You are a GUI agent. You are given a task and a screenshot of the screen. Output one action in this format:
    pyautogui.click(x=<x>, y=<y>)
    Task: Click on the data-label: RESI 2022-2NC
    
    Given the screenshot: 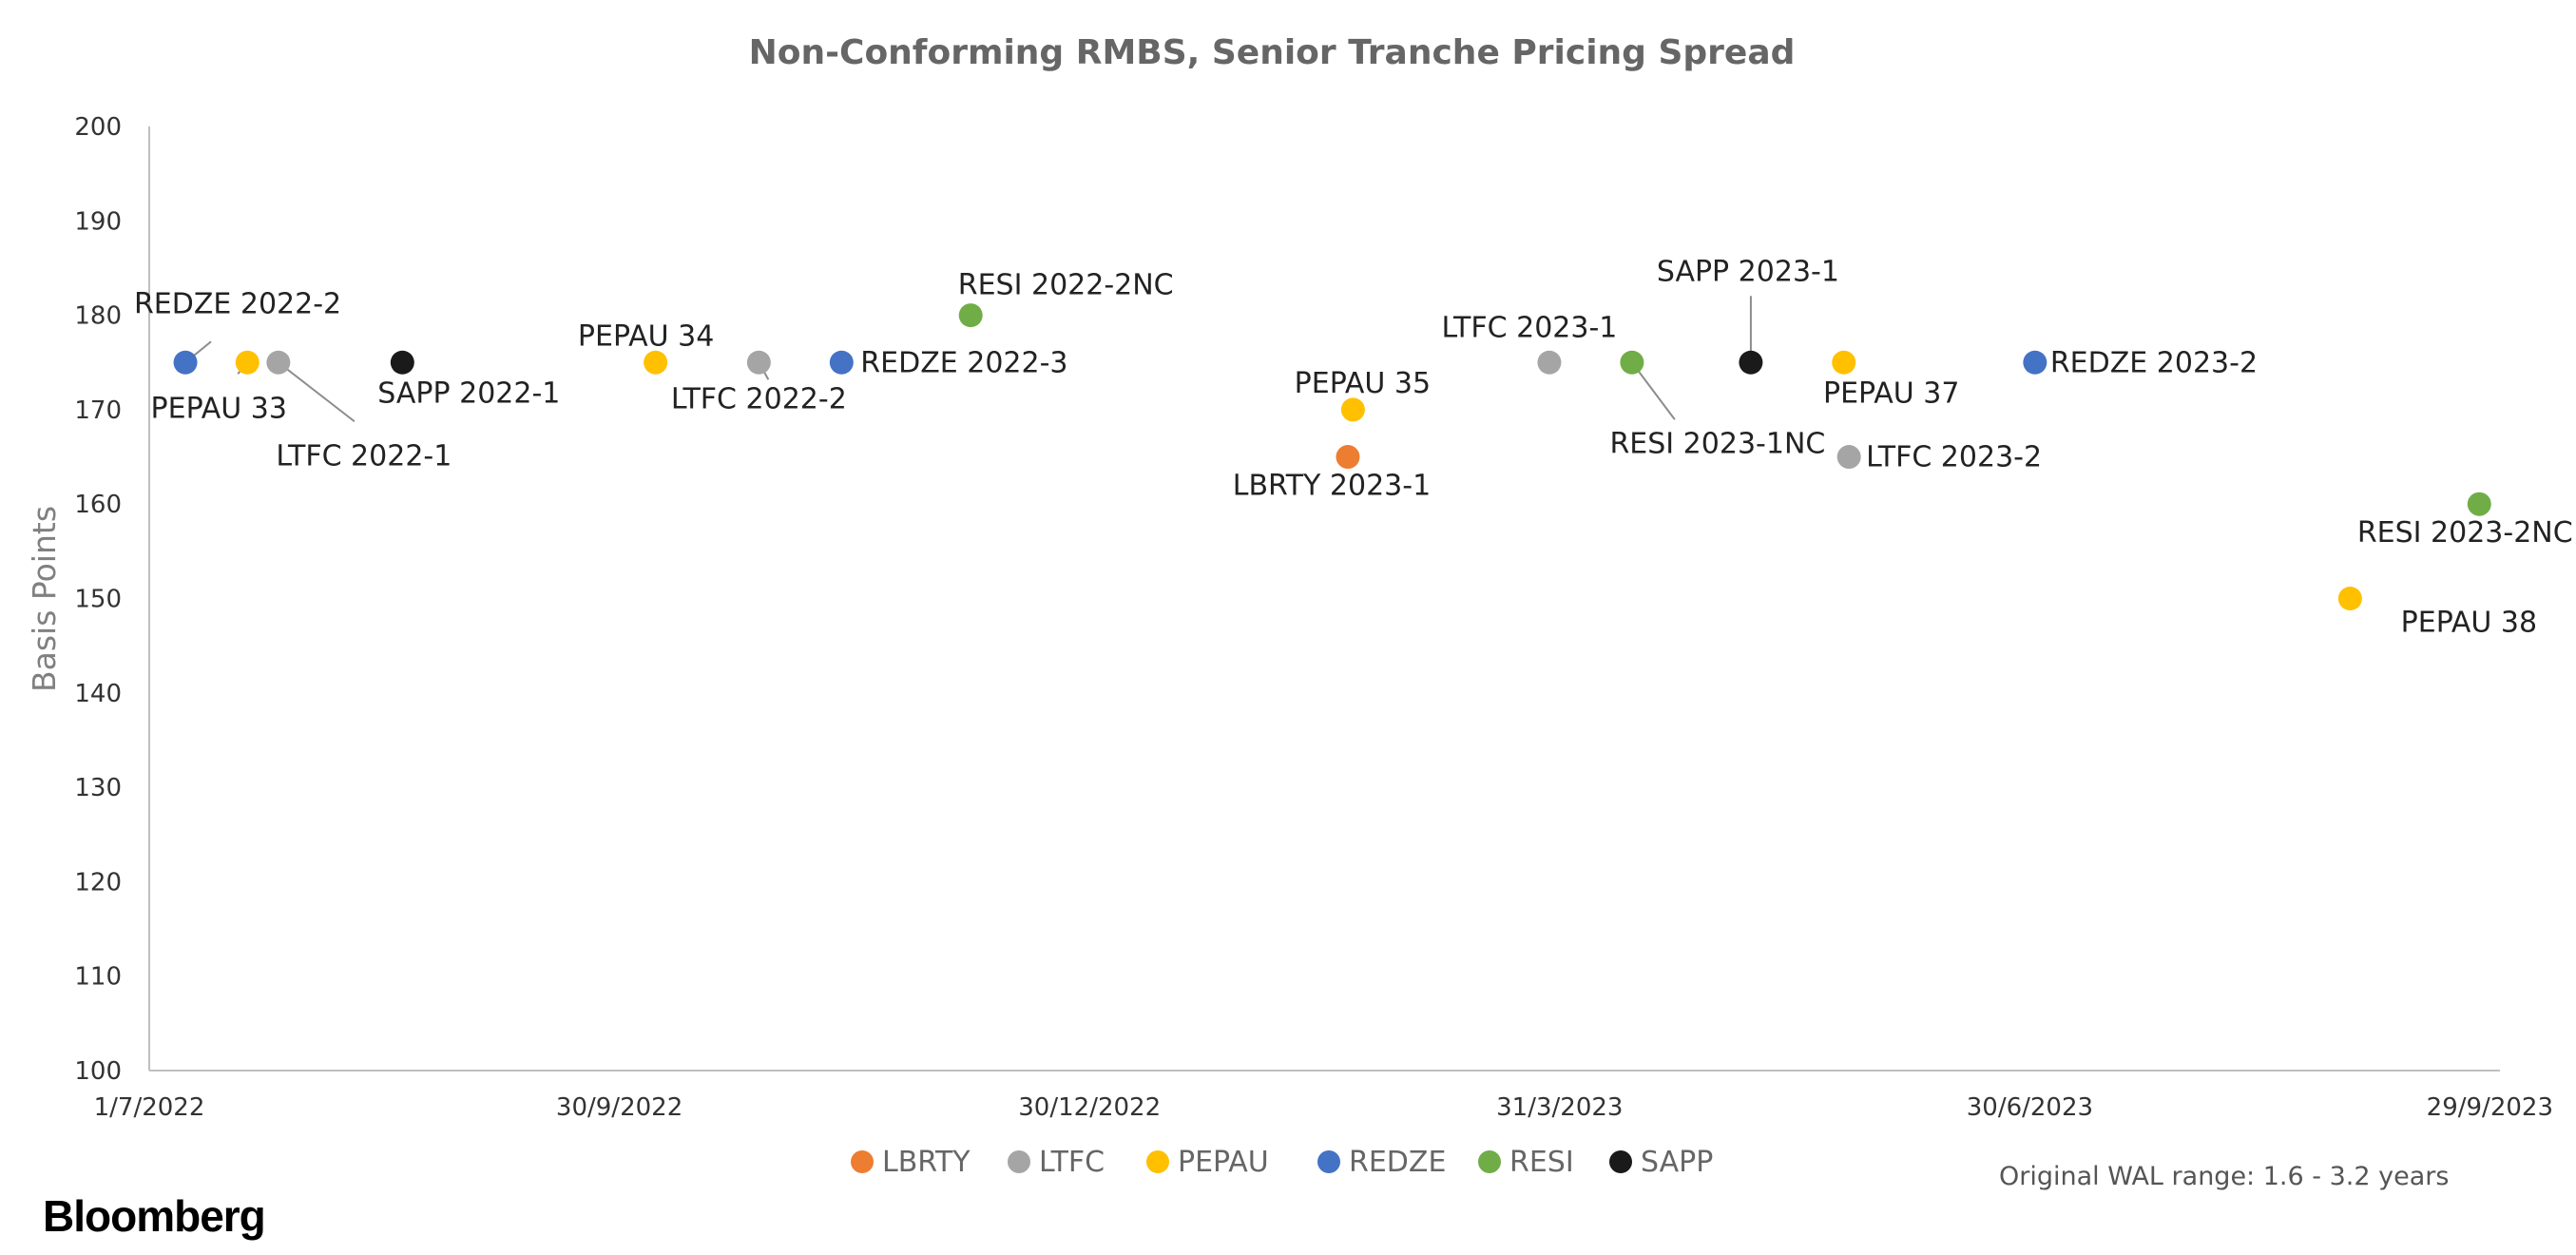 What is the action you would take?
    pyautogui.click(x=1066, y=285)
    